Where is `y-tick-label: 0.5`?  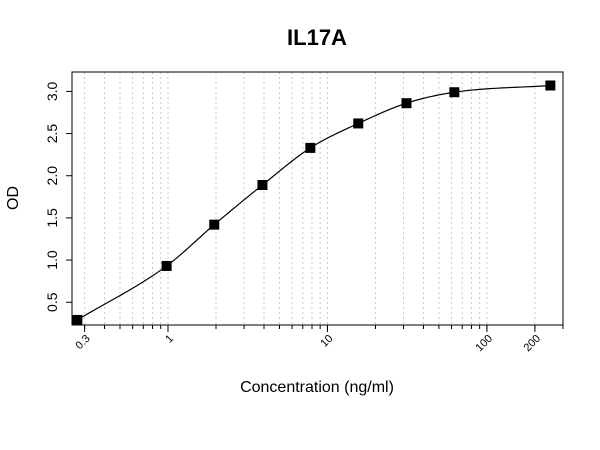
y-tick-label: 0.5 is located at coordinates (52, 302).